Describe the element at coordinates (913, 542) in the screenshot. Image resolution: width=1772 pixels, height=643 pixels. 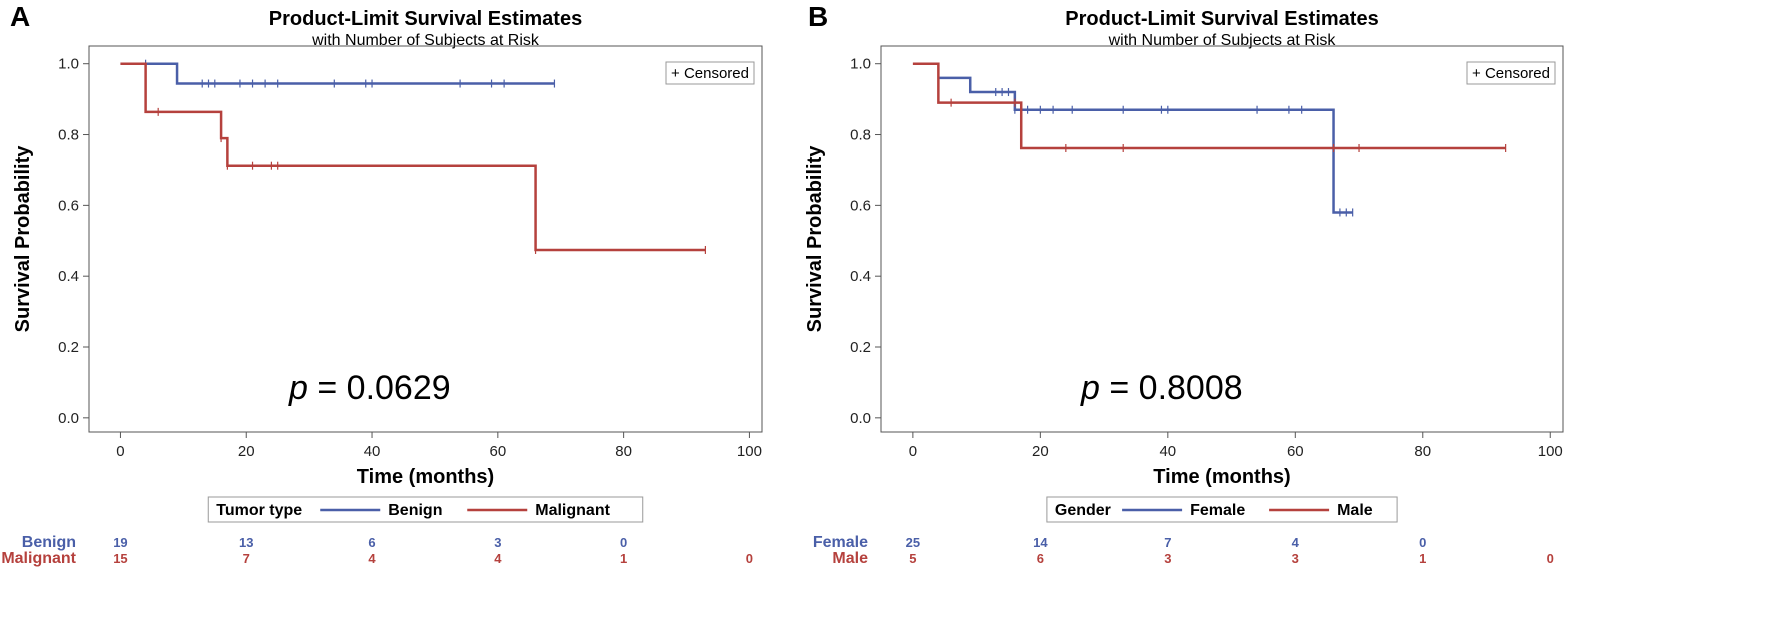
I see `at-risk-count: 25` at that location.